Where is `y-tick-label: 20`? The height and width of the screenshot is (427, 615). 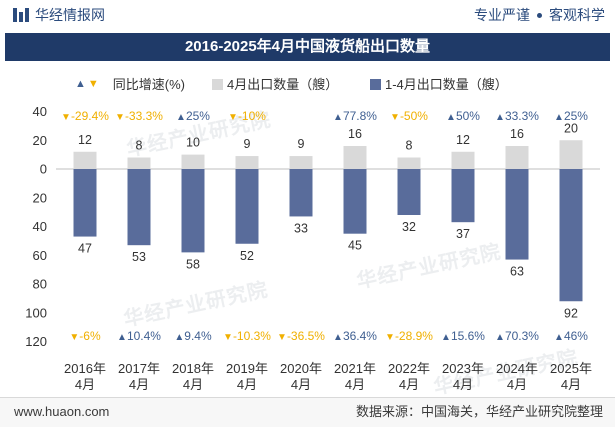
y-tick-label: 20 is located at coordinates (40, 140).